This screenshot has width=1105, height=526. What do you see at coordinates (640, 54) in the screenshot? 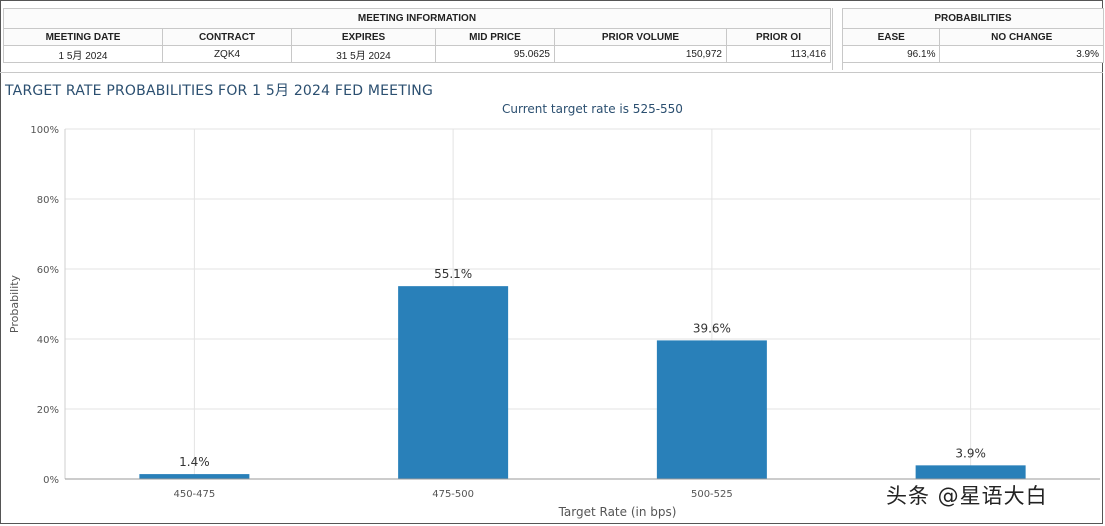
I see `prior-volume-value: 150,972` at bounding box center [640, 54].